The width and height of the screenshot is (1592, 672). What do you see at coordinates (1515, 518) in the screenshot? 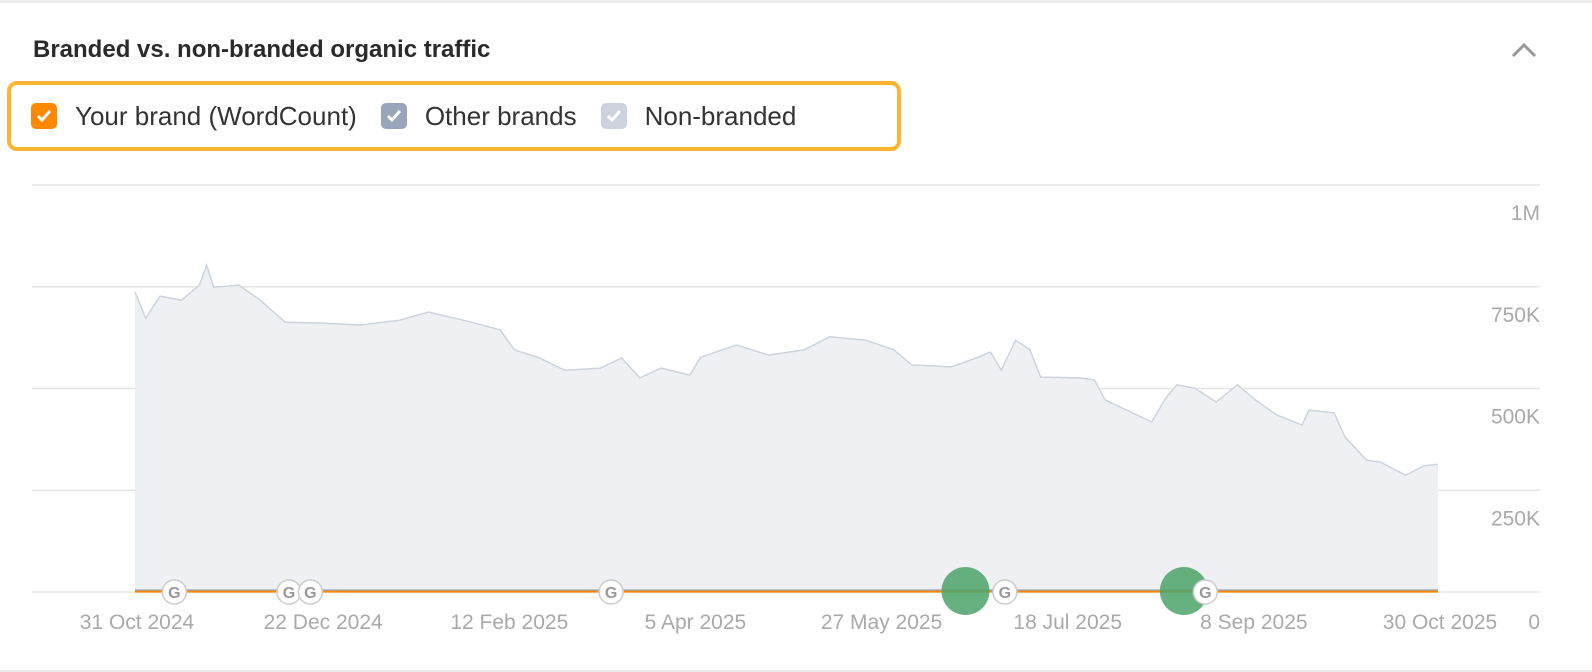
I see `y-tick-label: 250K` at bounding box center [1515, 518].